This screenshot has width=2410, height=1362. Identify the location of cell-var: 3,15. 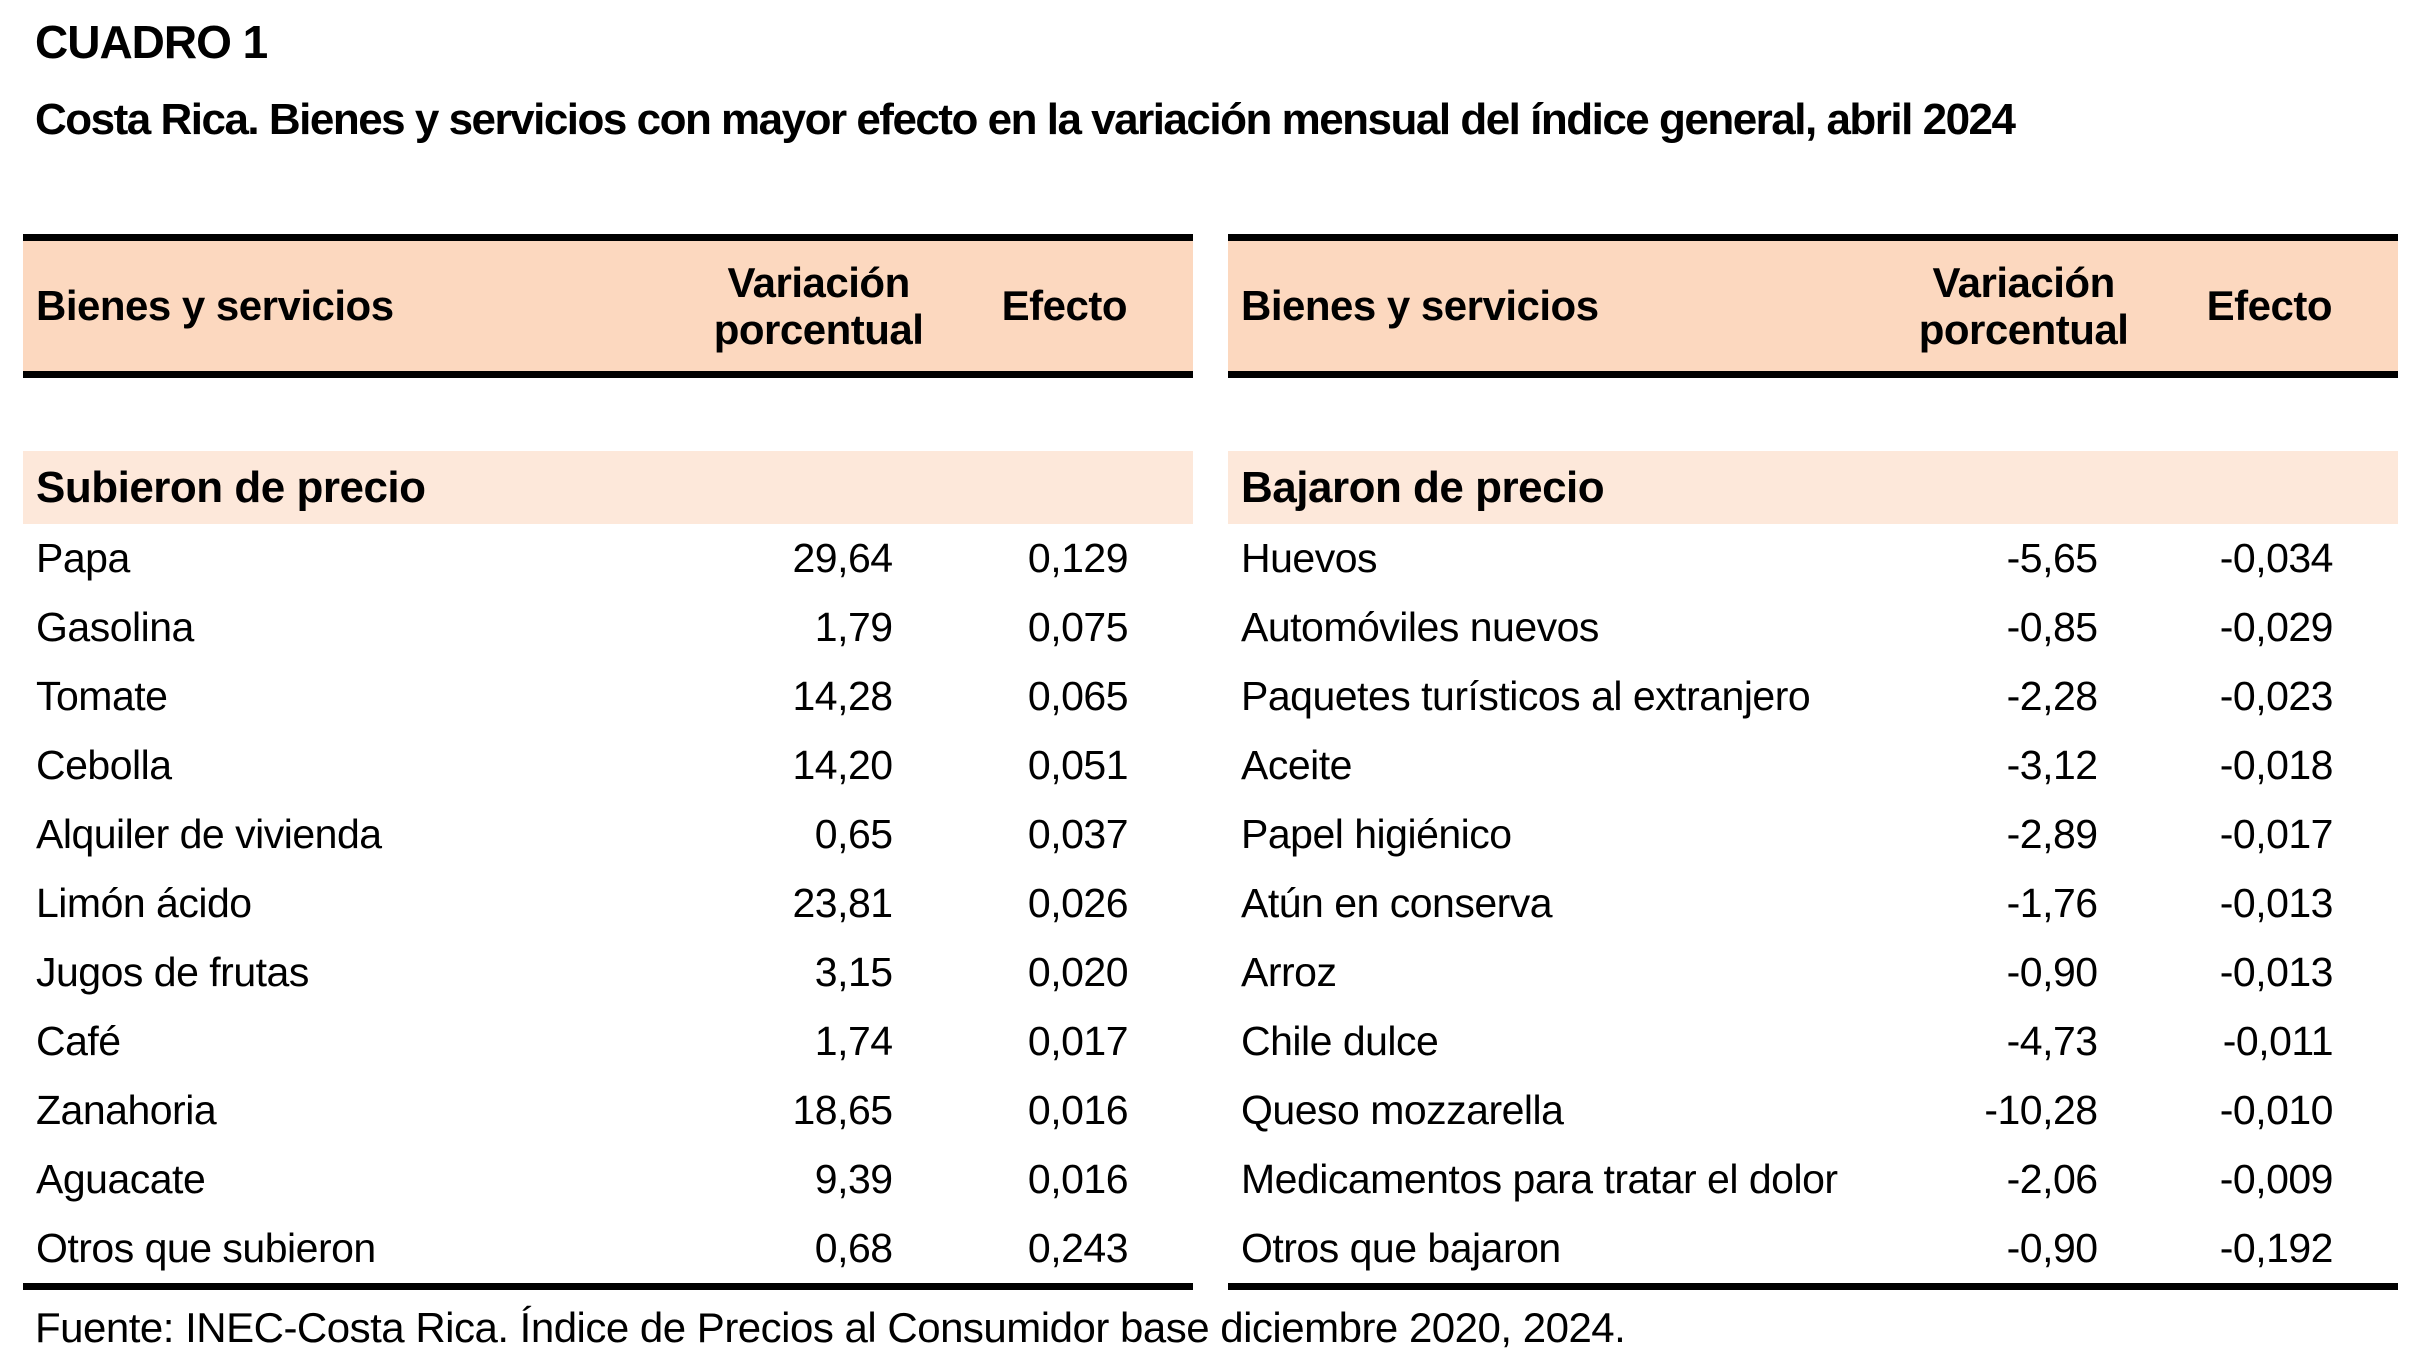
(853, 972).